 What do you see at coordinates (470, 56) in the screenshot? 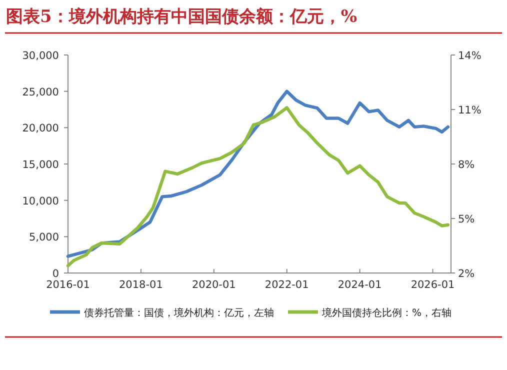
I see `y2-tick-label: 14%` at bounding box center [470, 56].